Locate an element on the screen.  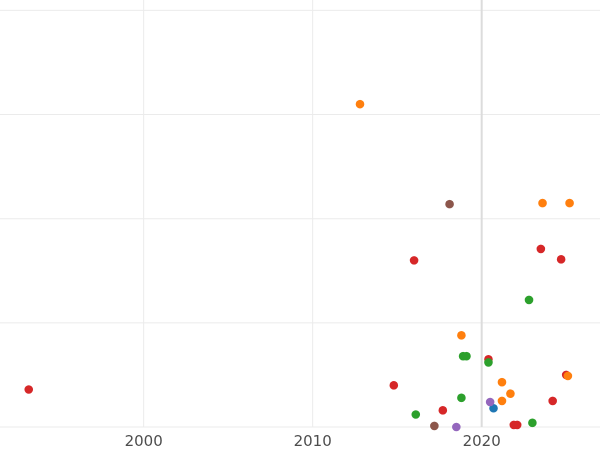
x-axis-ticks: 2000 2010 2020 is located at coordinates (313, 441).